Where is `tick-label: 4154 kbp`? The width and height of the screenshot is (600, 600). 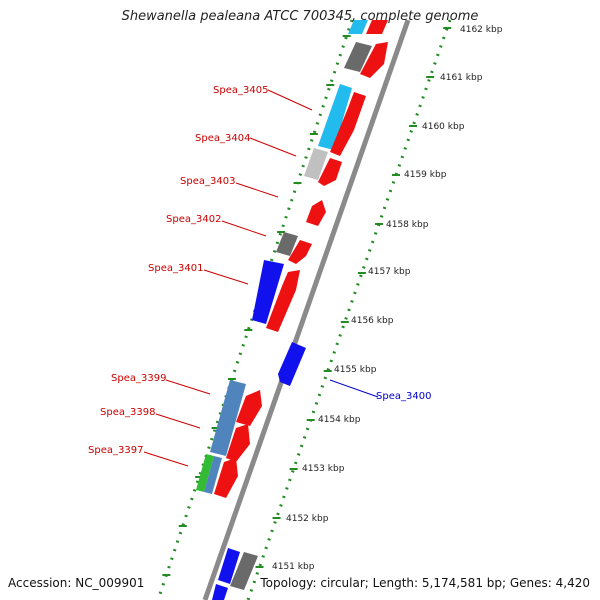 tick-label: 4154 kbp is located at coordinates (339, 420).